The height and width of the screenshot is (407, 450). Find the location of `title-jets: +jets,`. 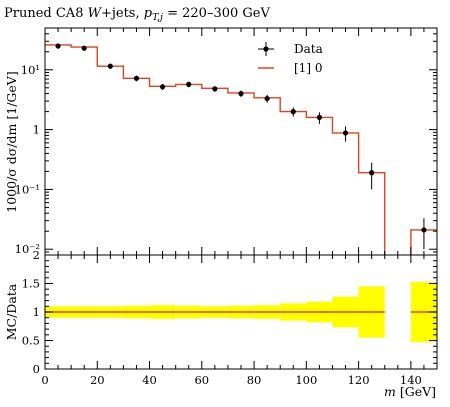

title-jets: +jets, is located at coordinates (122, 13).